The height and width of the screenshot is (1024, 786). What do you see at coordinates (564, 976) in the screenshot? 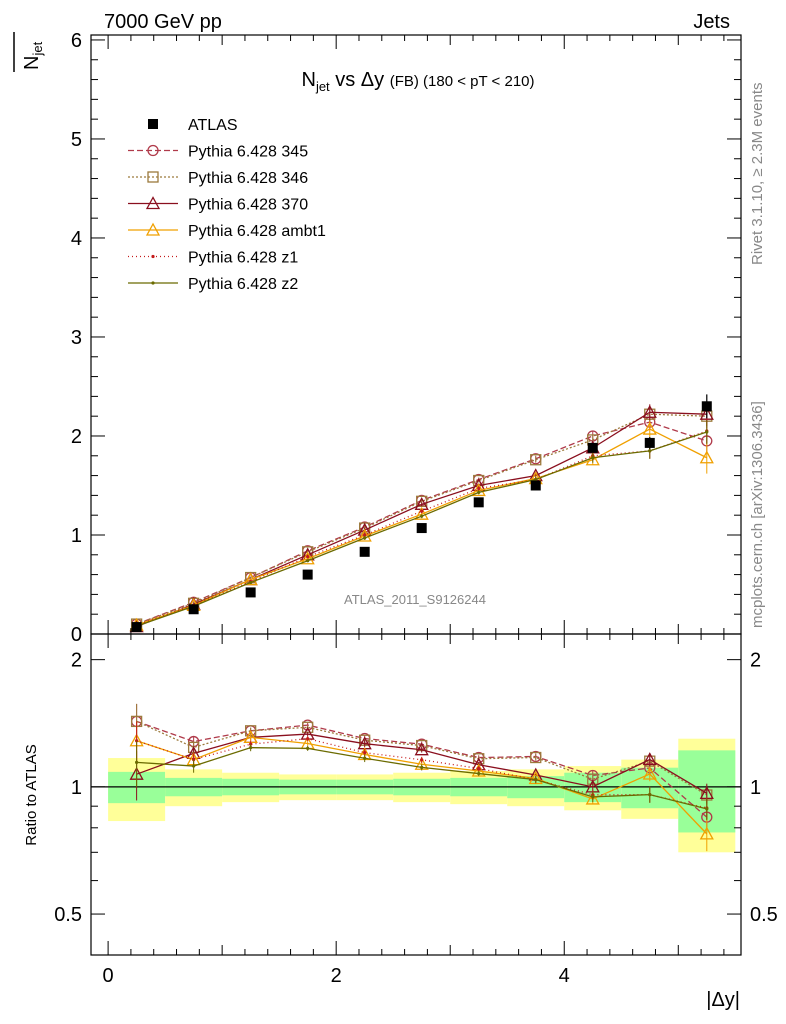
I see `x-tick-label: 4` at bounding box center [564, 976].